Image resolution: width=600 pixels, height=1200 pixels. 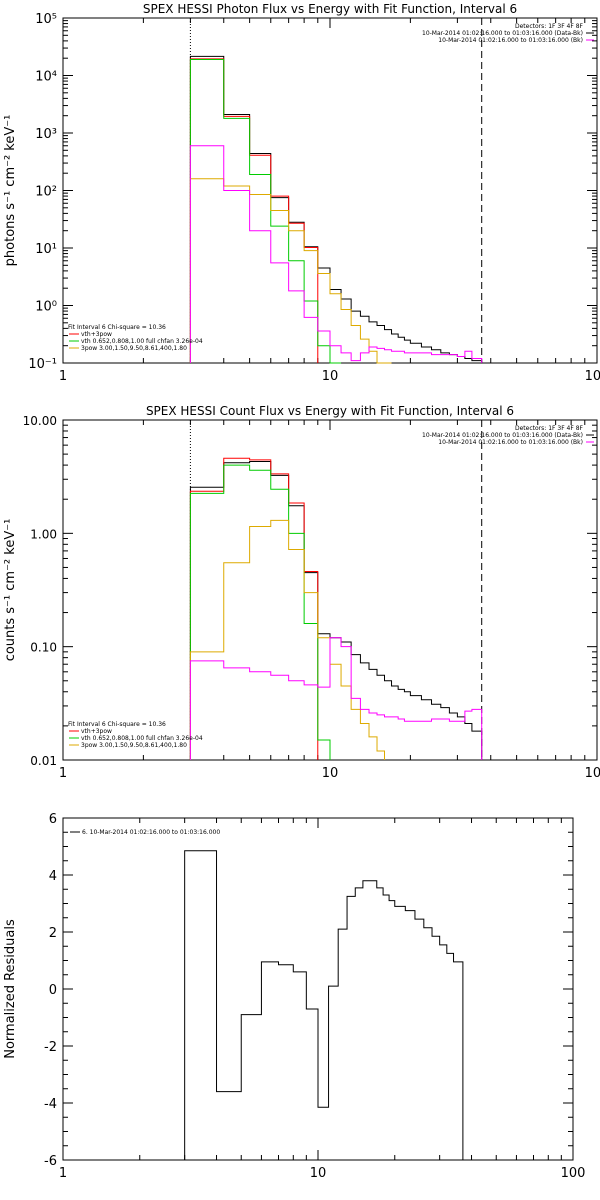 What do you see at coordinates (46, 192) in the screenshot?
I see `y-tick-label: 10²` at bounding box center [46, 192].